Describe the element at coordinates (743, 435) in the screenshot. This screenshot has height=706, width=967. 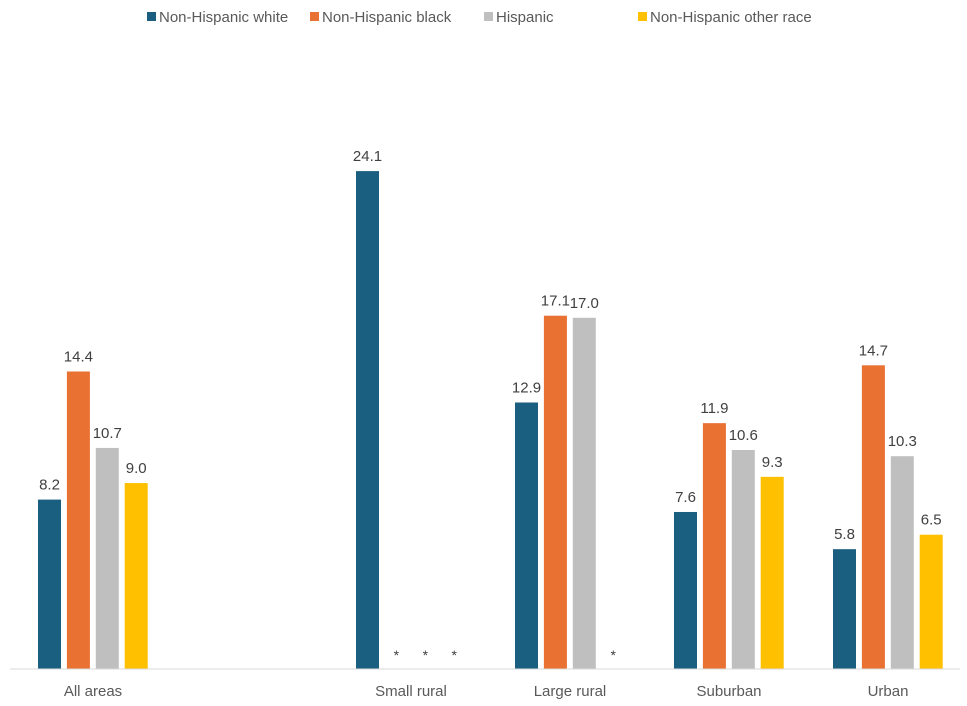
I see `data-label: 10.6` at that location.